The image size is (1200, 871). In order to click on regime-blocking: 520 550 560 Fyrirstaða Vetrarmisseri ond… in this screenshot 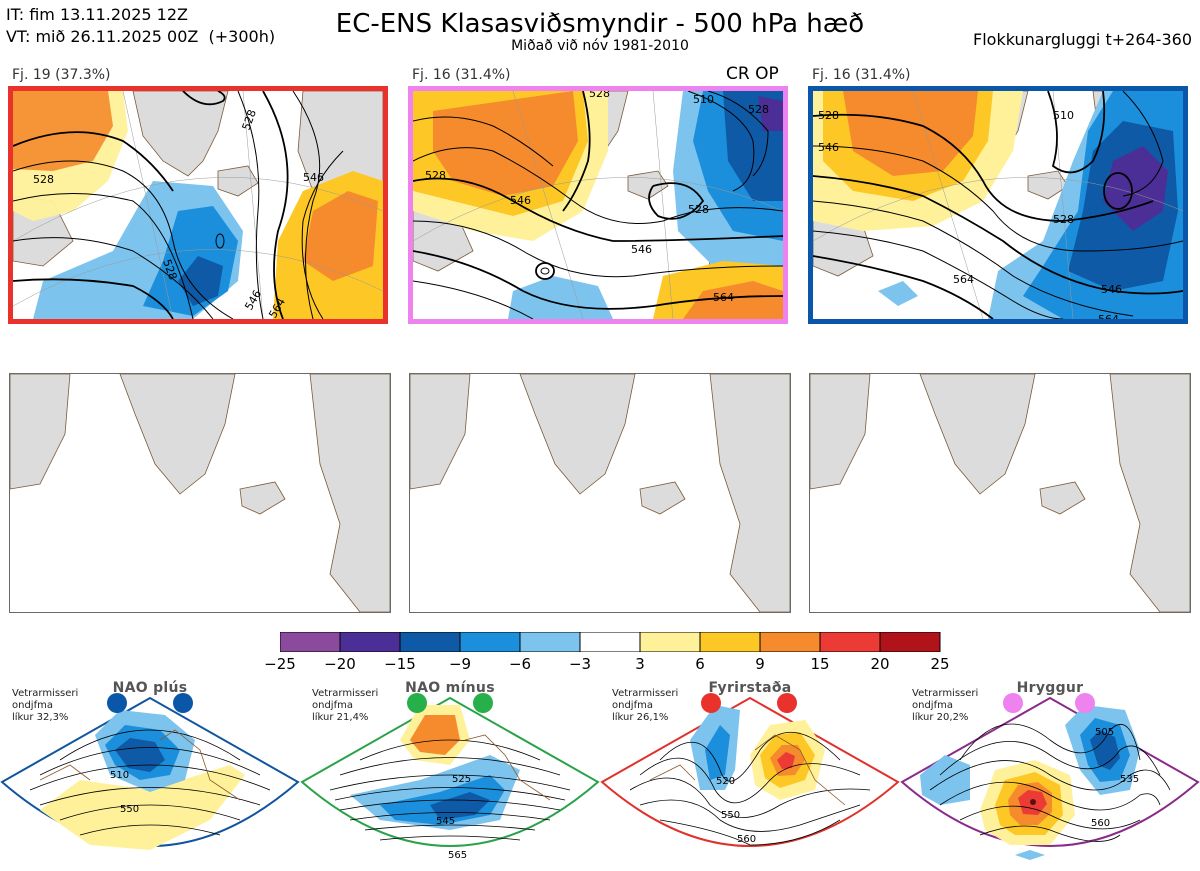, I will do `click(750, 775)`.